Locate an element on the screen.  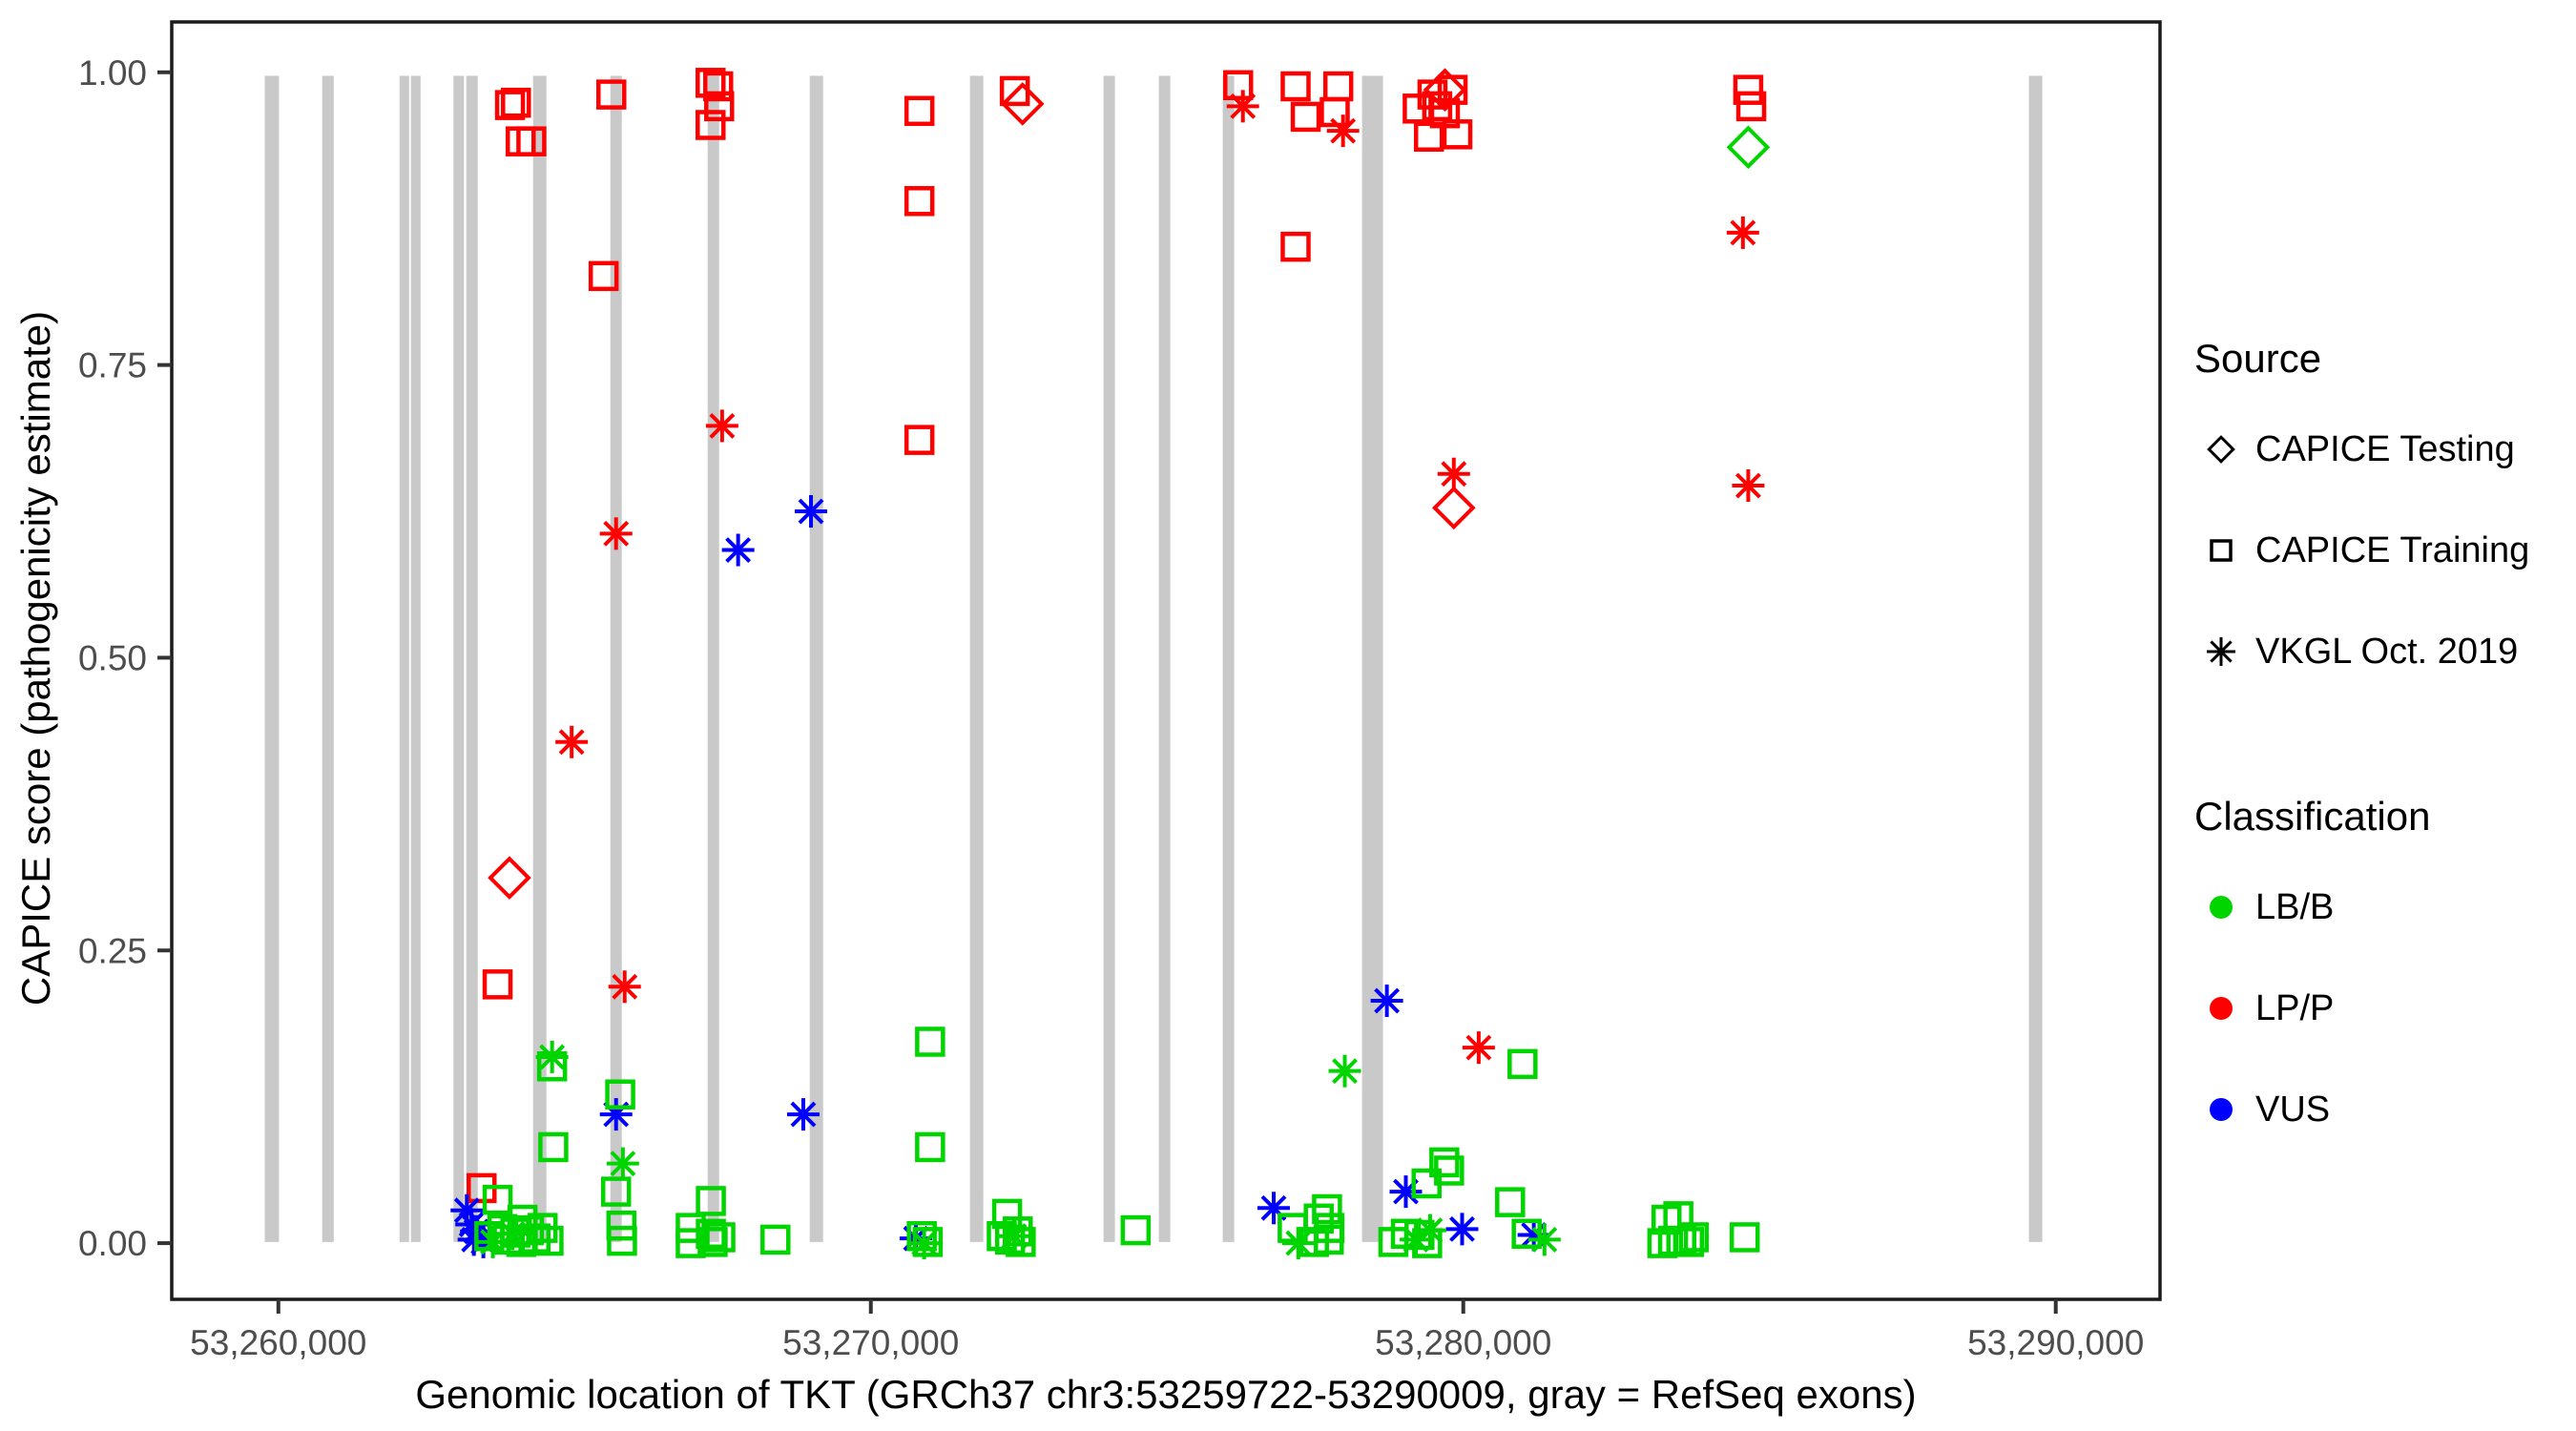
green-dot-icon is located at coordinates (2221, 907).